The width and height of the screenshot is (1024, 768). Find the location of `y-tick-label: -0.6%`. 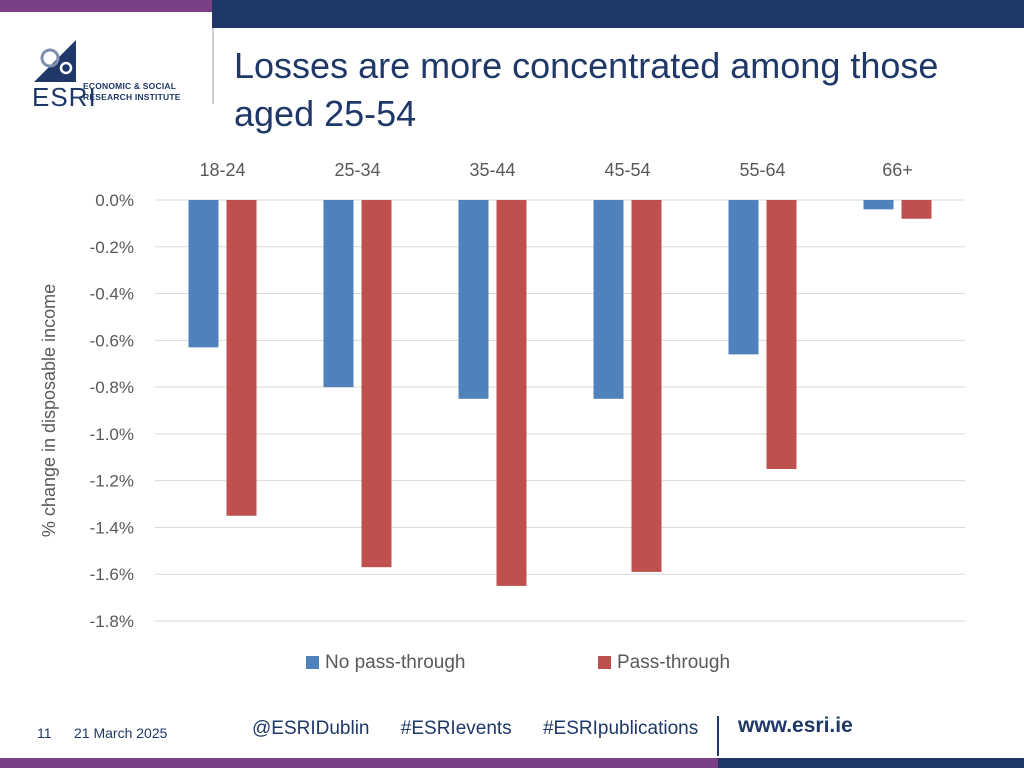

y-tick-label: -0.6% is located at coordinates (112, 340).